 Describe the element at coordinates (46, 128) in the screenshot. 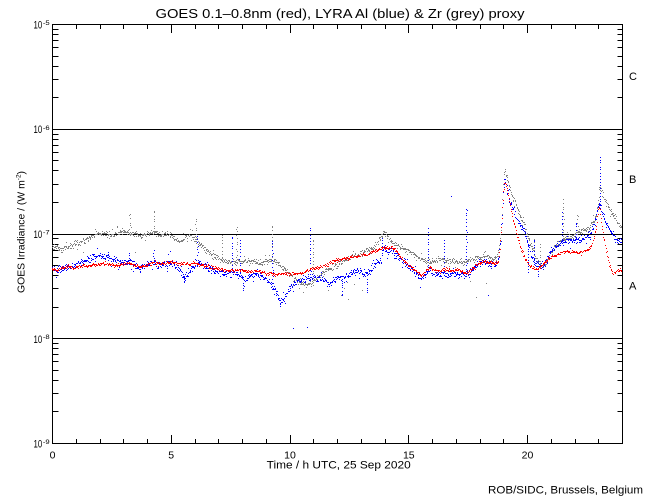

I see `svg-text: -6` at that location.